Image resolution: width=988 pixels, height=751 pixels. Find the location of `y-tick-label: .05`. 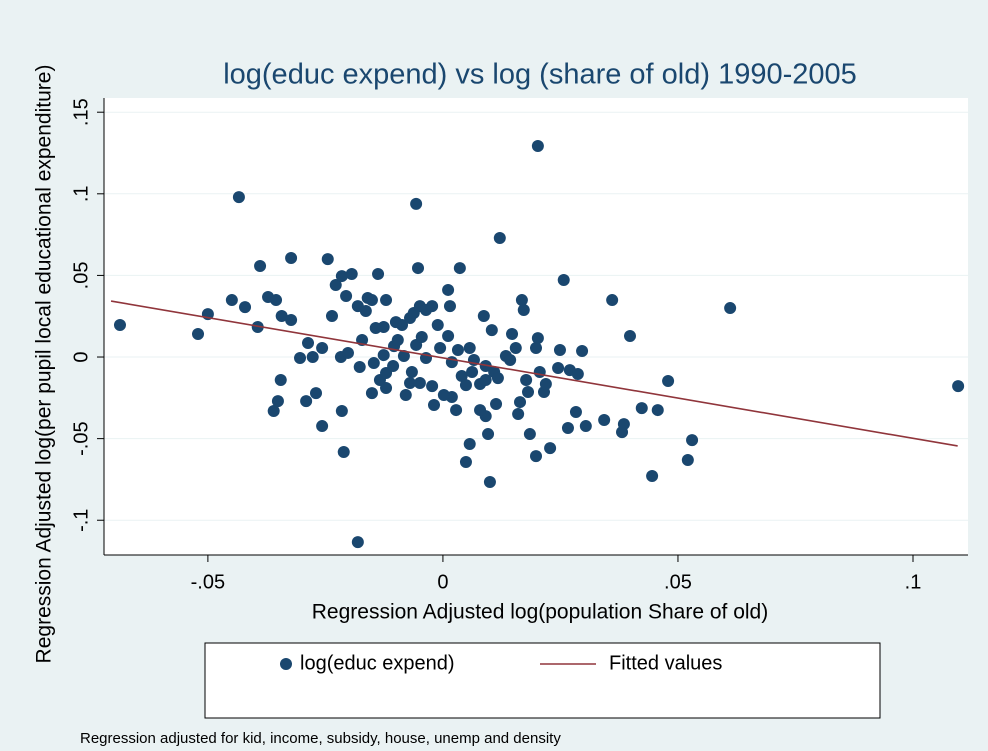

y-tick-label: .05 is located at coordinates (81, 276).